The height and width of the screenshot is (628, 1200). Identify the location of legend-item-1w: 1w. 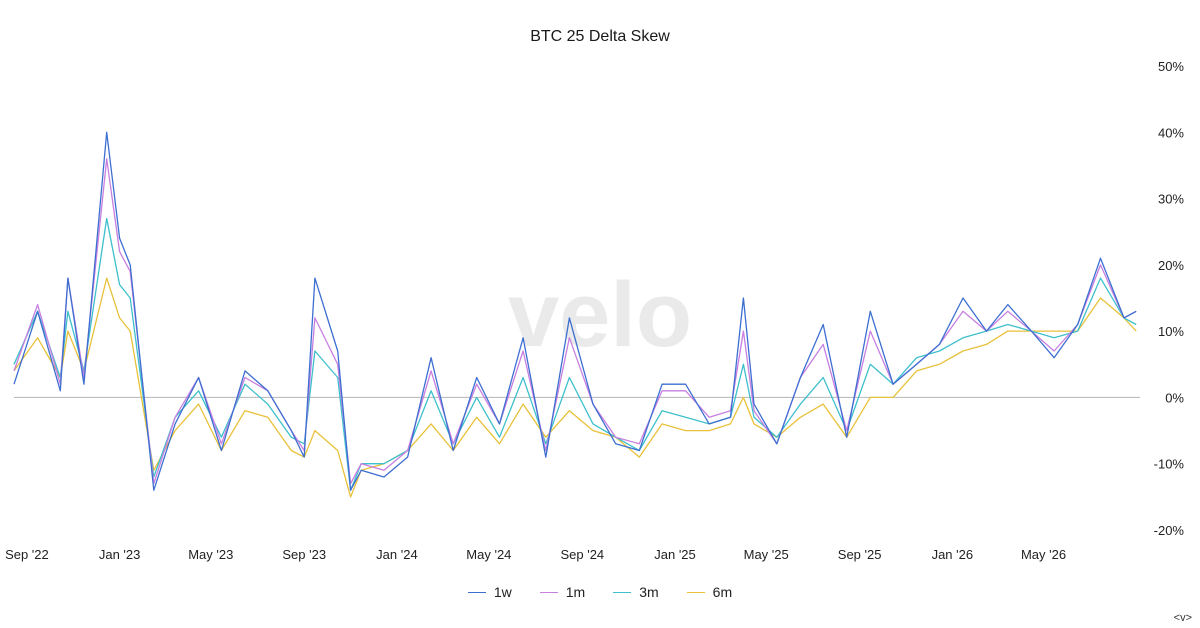
(489, 592).